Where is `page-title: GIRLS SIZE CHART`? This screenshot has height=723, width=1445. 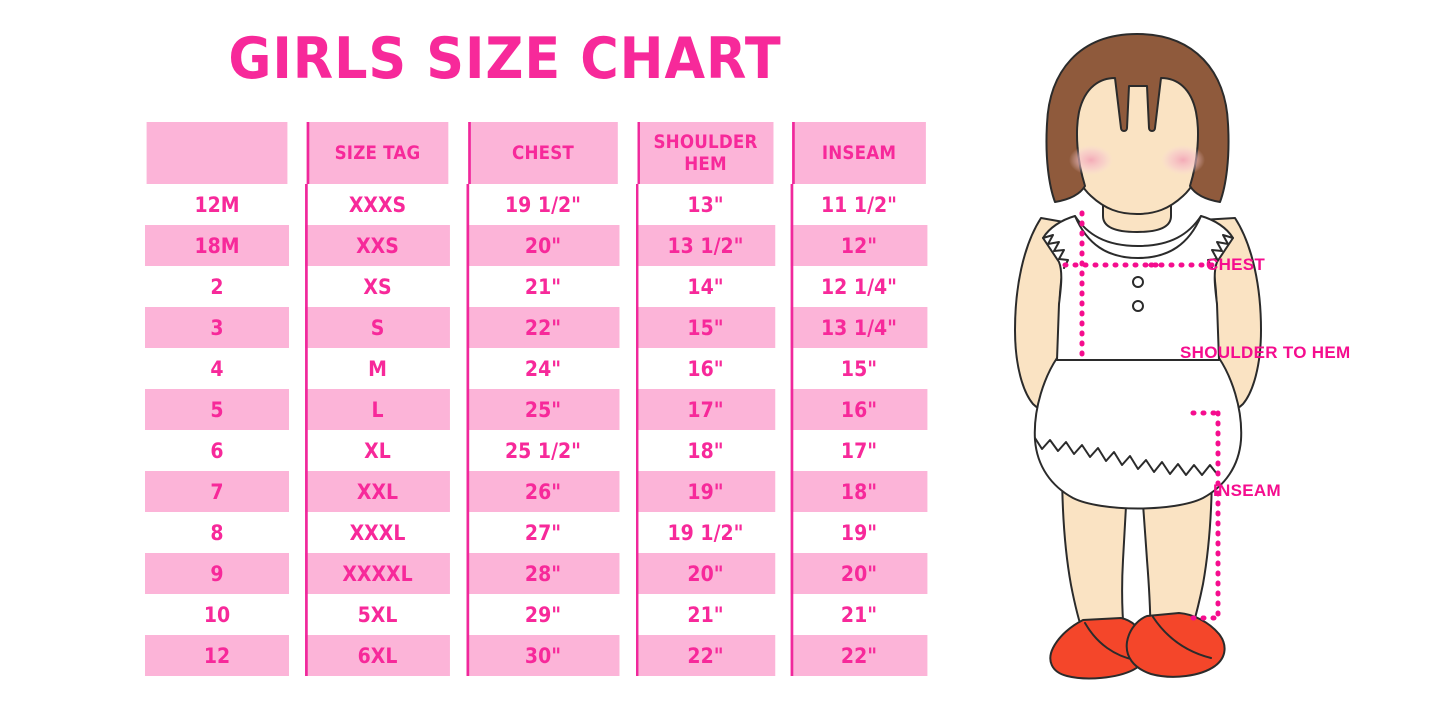 page-title: GIRLS SIZE CHART is located at coordinates (505, 59).